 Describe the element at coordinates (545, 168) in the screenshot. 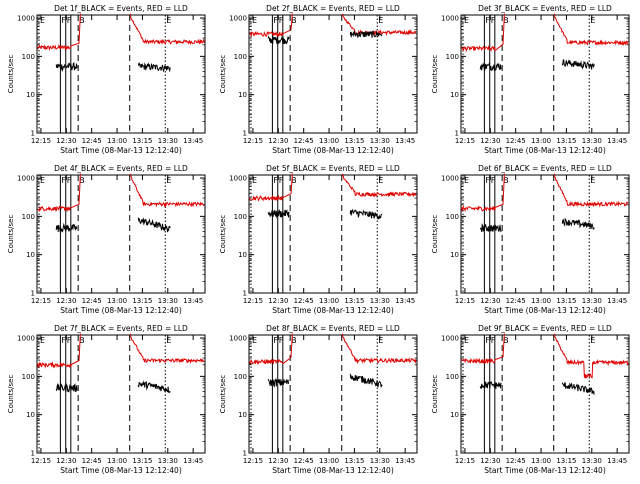

I see `panel-title: Det 6f_BLACK = Events, RED = LLD` at that location.